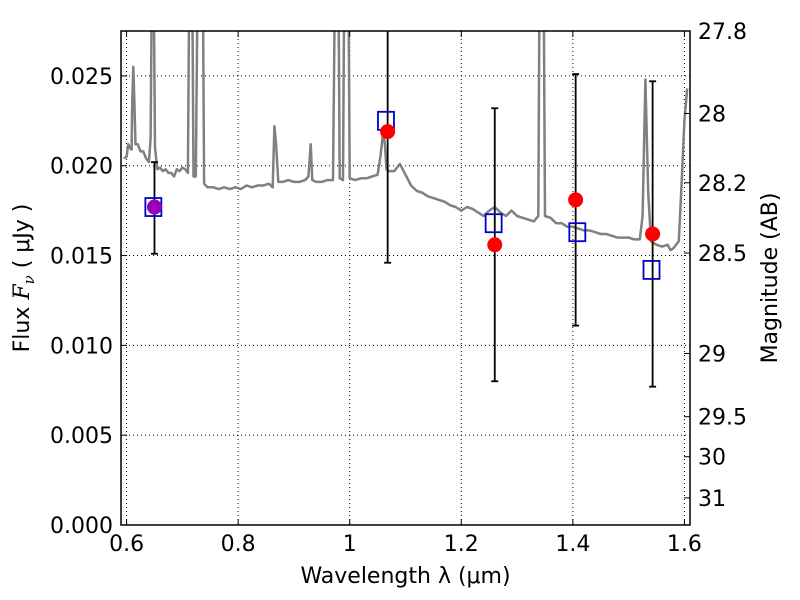 This screenshot has width=800, height=600. What do you see at coordinates (405, 576) in the screenshot?
I see `x-axis-title: Wavelength λ (μm)` at bounding box center [405, 576].